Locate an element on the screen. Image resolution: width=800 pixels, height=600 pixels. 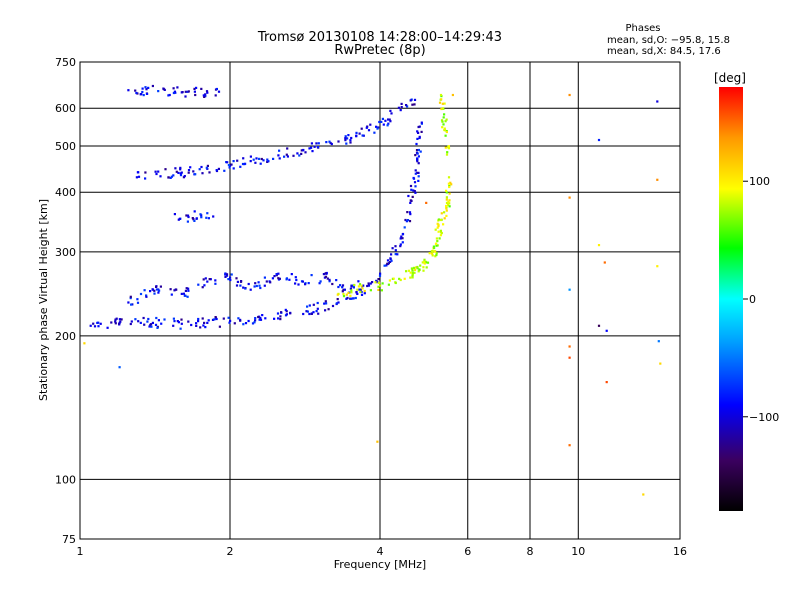
x-tick-label: 10 is located at coordinates (578, 551).